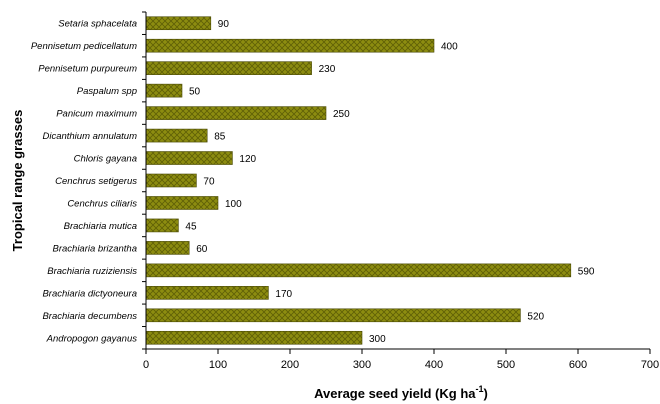  I want to click on x-tick-label: 600, so click(578, 365).